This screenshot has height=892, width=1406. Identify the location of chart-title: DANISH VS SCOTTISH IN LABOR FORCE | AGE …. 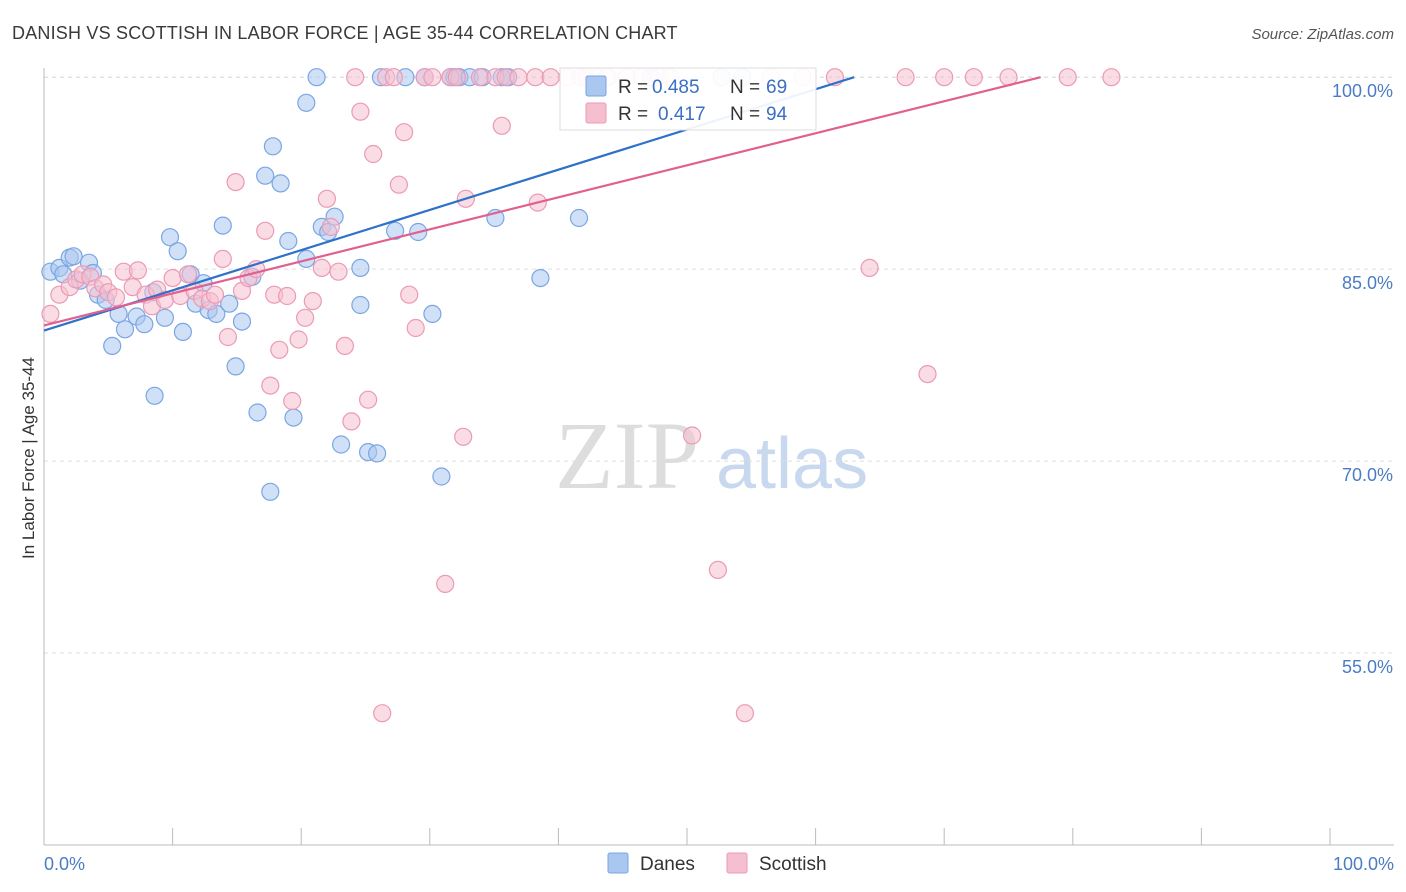
(345, 33).